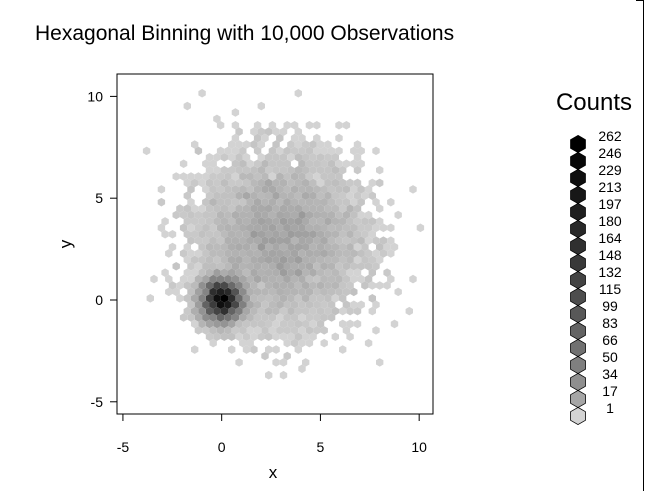 This screenshot has width=647, height=491. I want to click on legend-count-label: 115, so click(610, 289).